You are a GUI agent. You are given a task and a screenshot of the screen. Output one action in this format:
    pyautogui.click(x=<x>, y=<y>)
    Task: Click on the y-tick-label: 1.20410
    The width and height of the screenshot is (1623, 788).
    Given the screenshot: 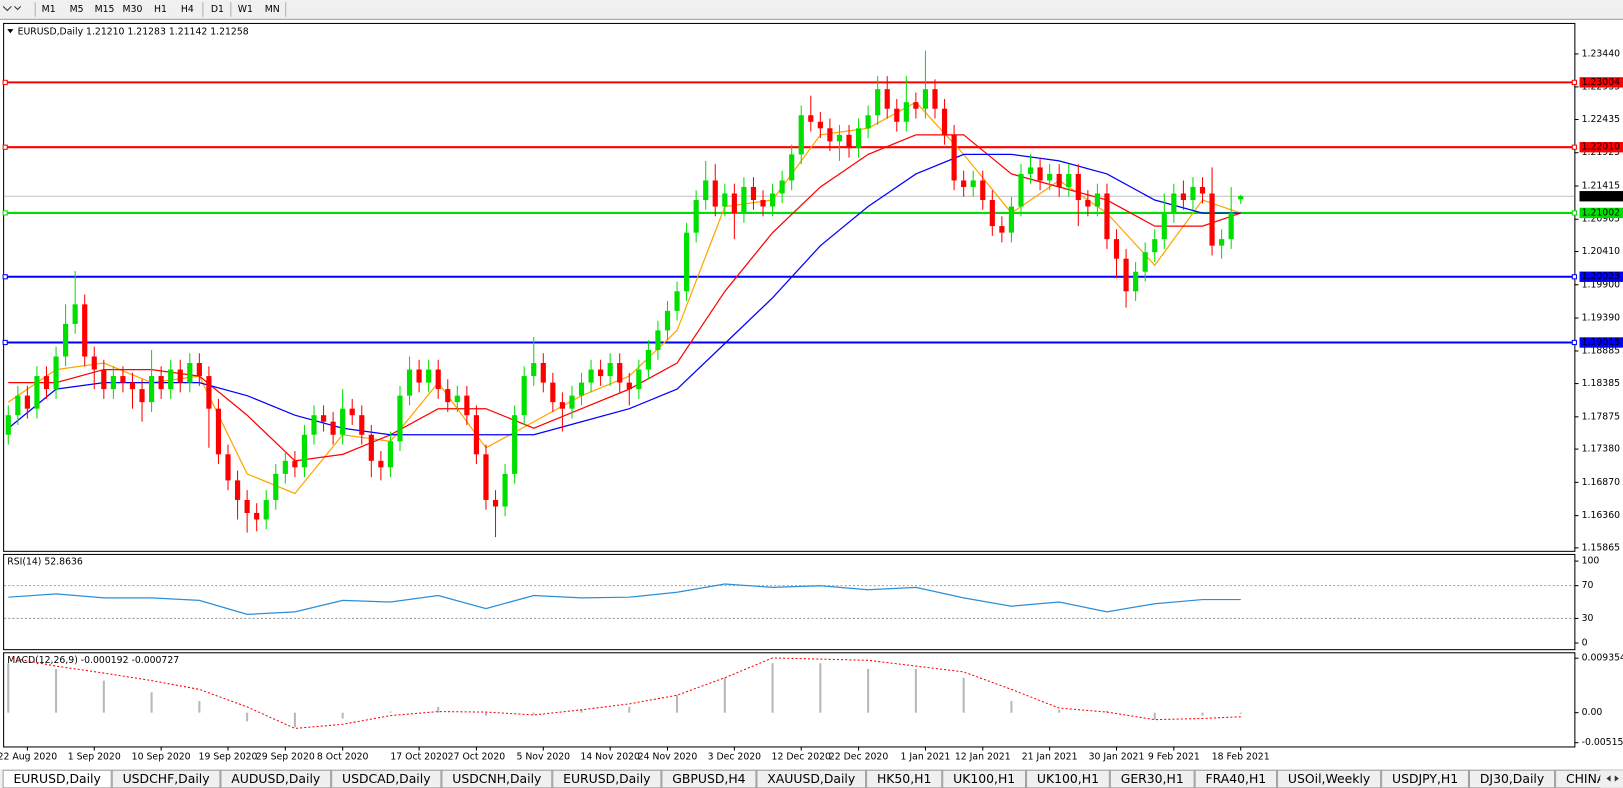 What is the action you would take?
    pyautogui.click(x=1601, y=251)
    